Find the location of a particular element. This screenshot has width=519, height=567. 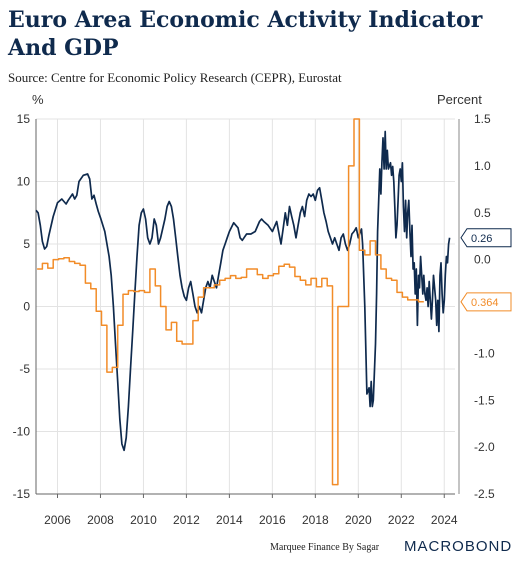

last-value-tag-gdp: 0.364 is located at coordinates (486, 302).